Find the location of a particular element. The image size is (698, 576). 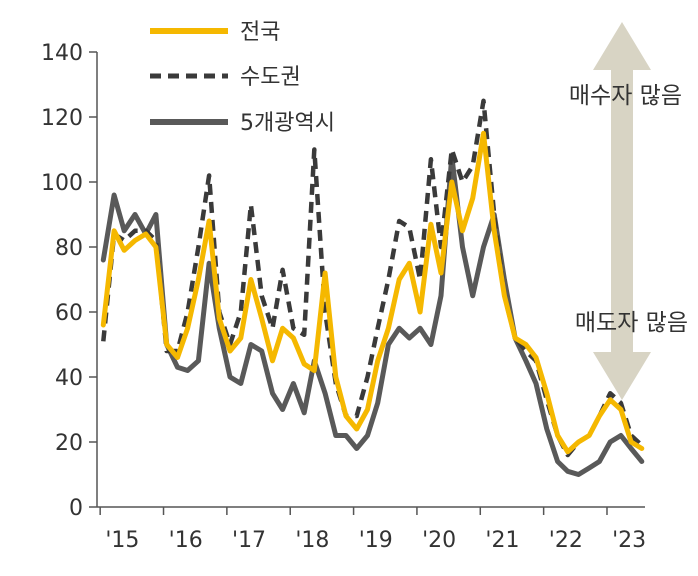

y-tick-label: 100 is located at coordinates (62, 183).